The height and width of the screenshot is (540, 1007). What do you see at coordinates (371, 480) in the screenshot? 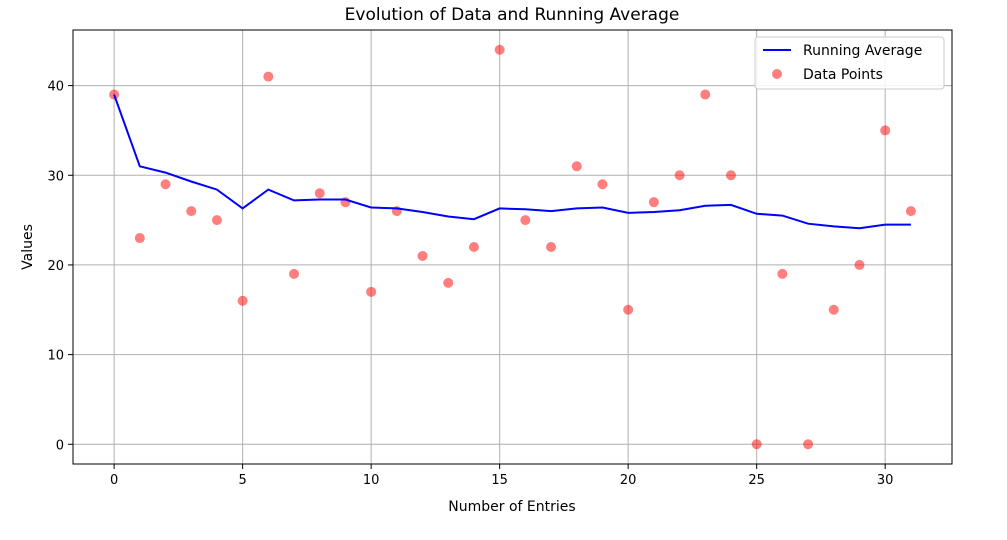
I see `x-tick-label: 10` at bounding box center [371, 480].